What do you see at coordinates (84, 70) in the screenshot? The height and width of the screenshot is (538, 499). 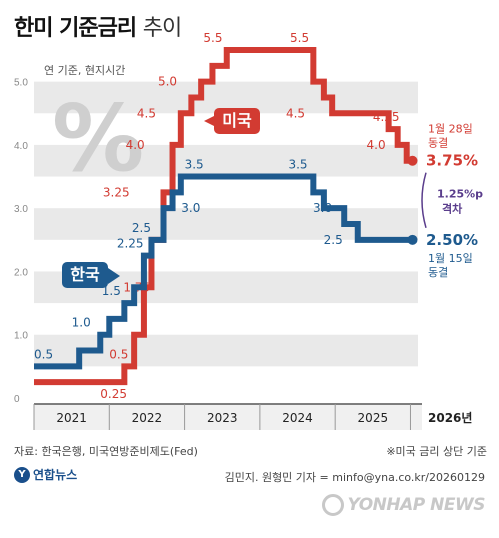 I see `unit-note: 연 기준, 현지시간` at bounding box center [84, 70].